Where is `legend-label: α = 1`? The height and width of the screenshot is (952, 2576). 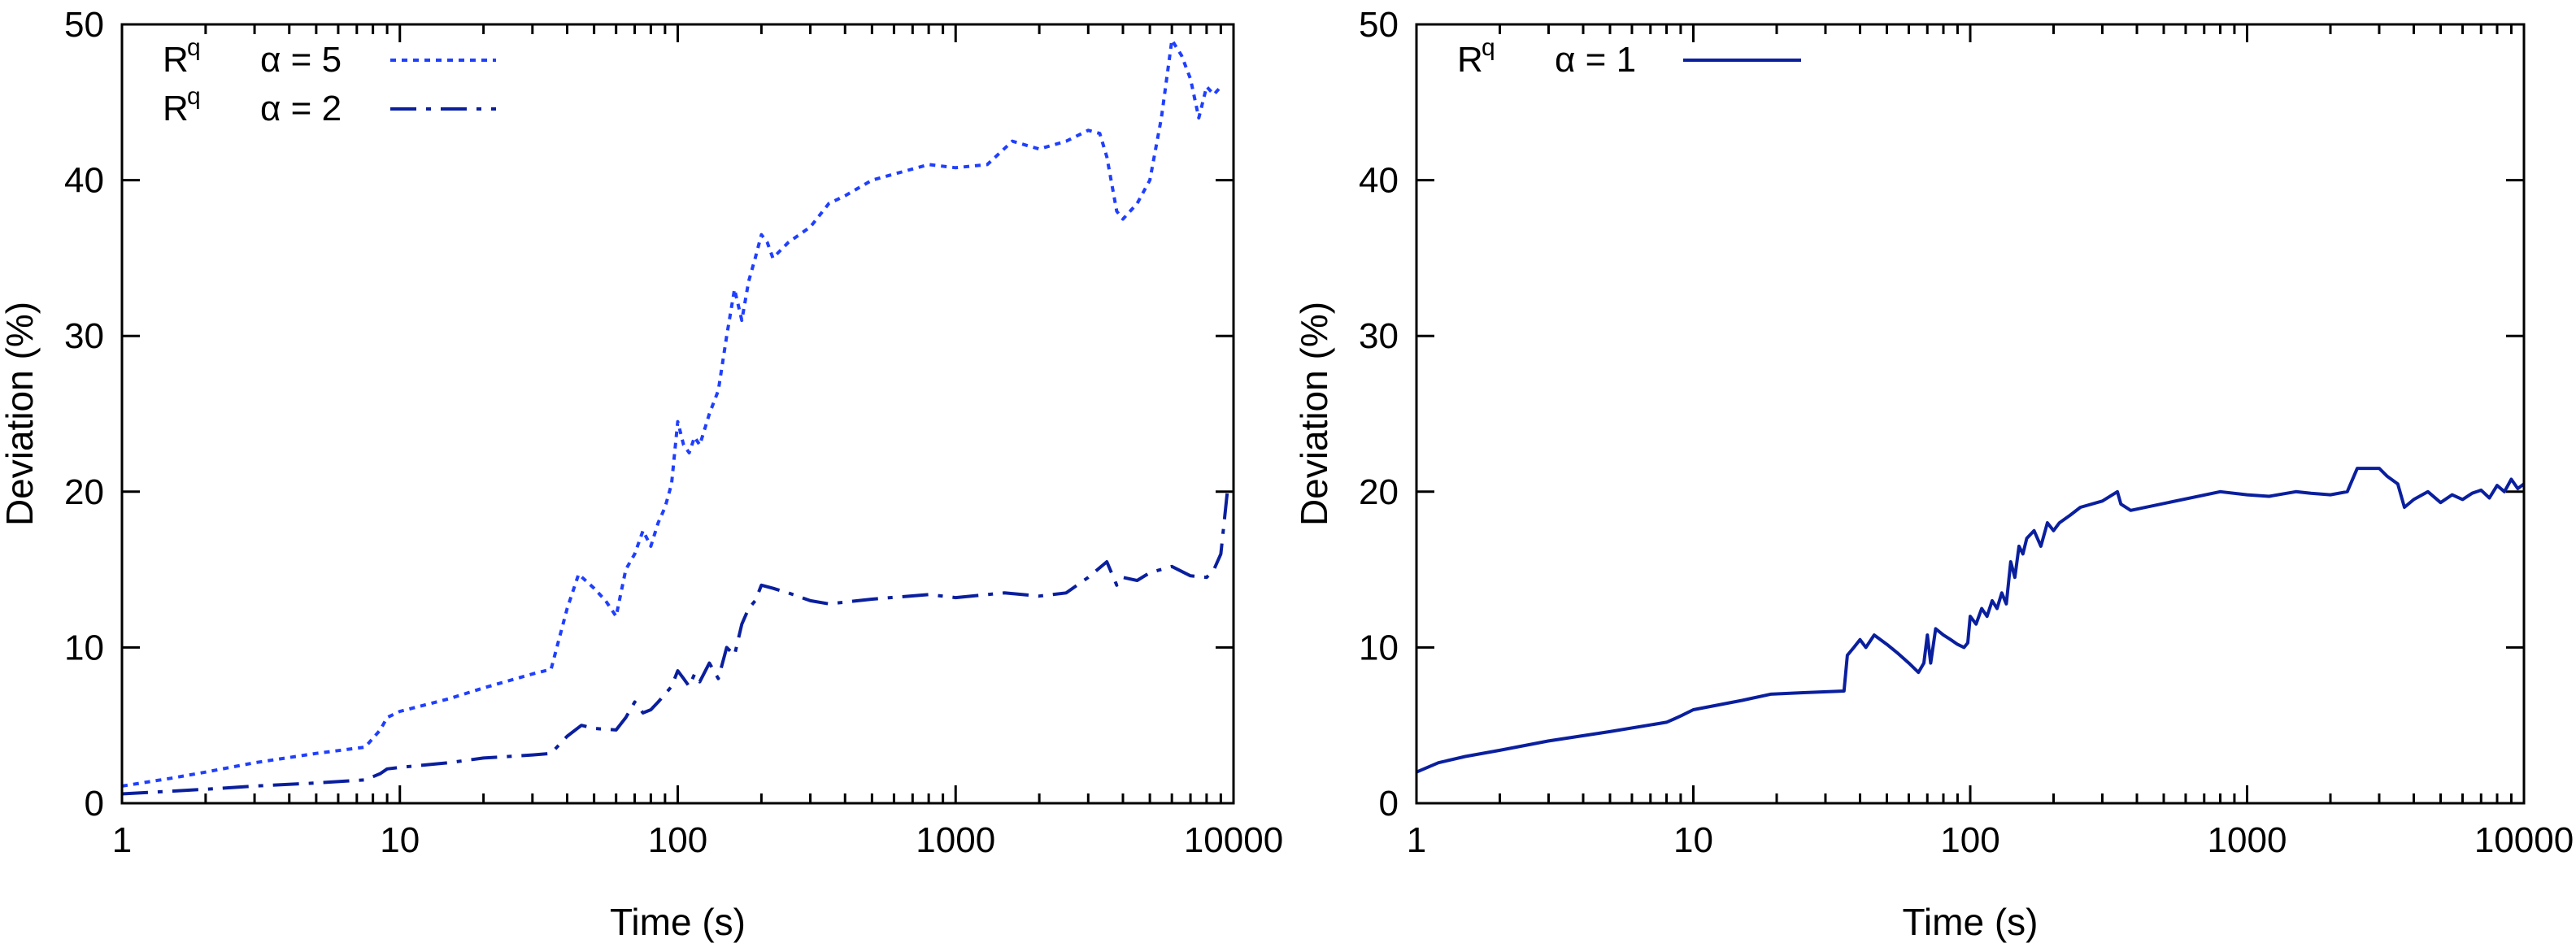 legend-label: α = 1 is located at coordinates (1596, 60).